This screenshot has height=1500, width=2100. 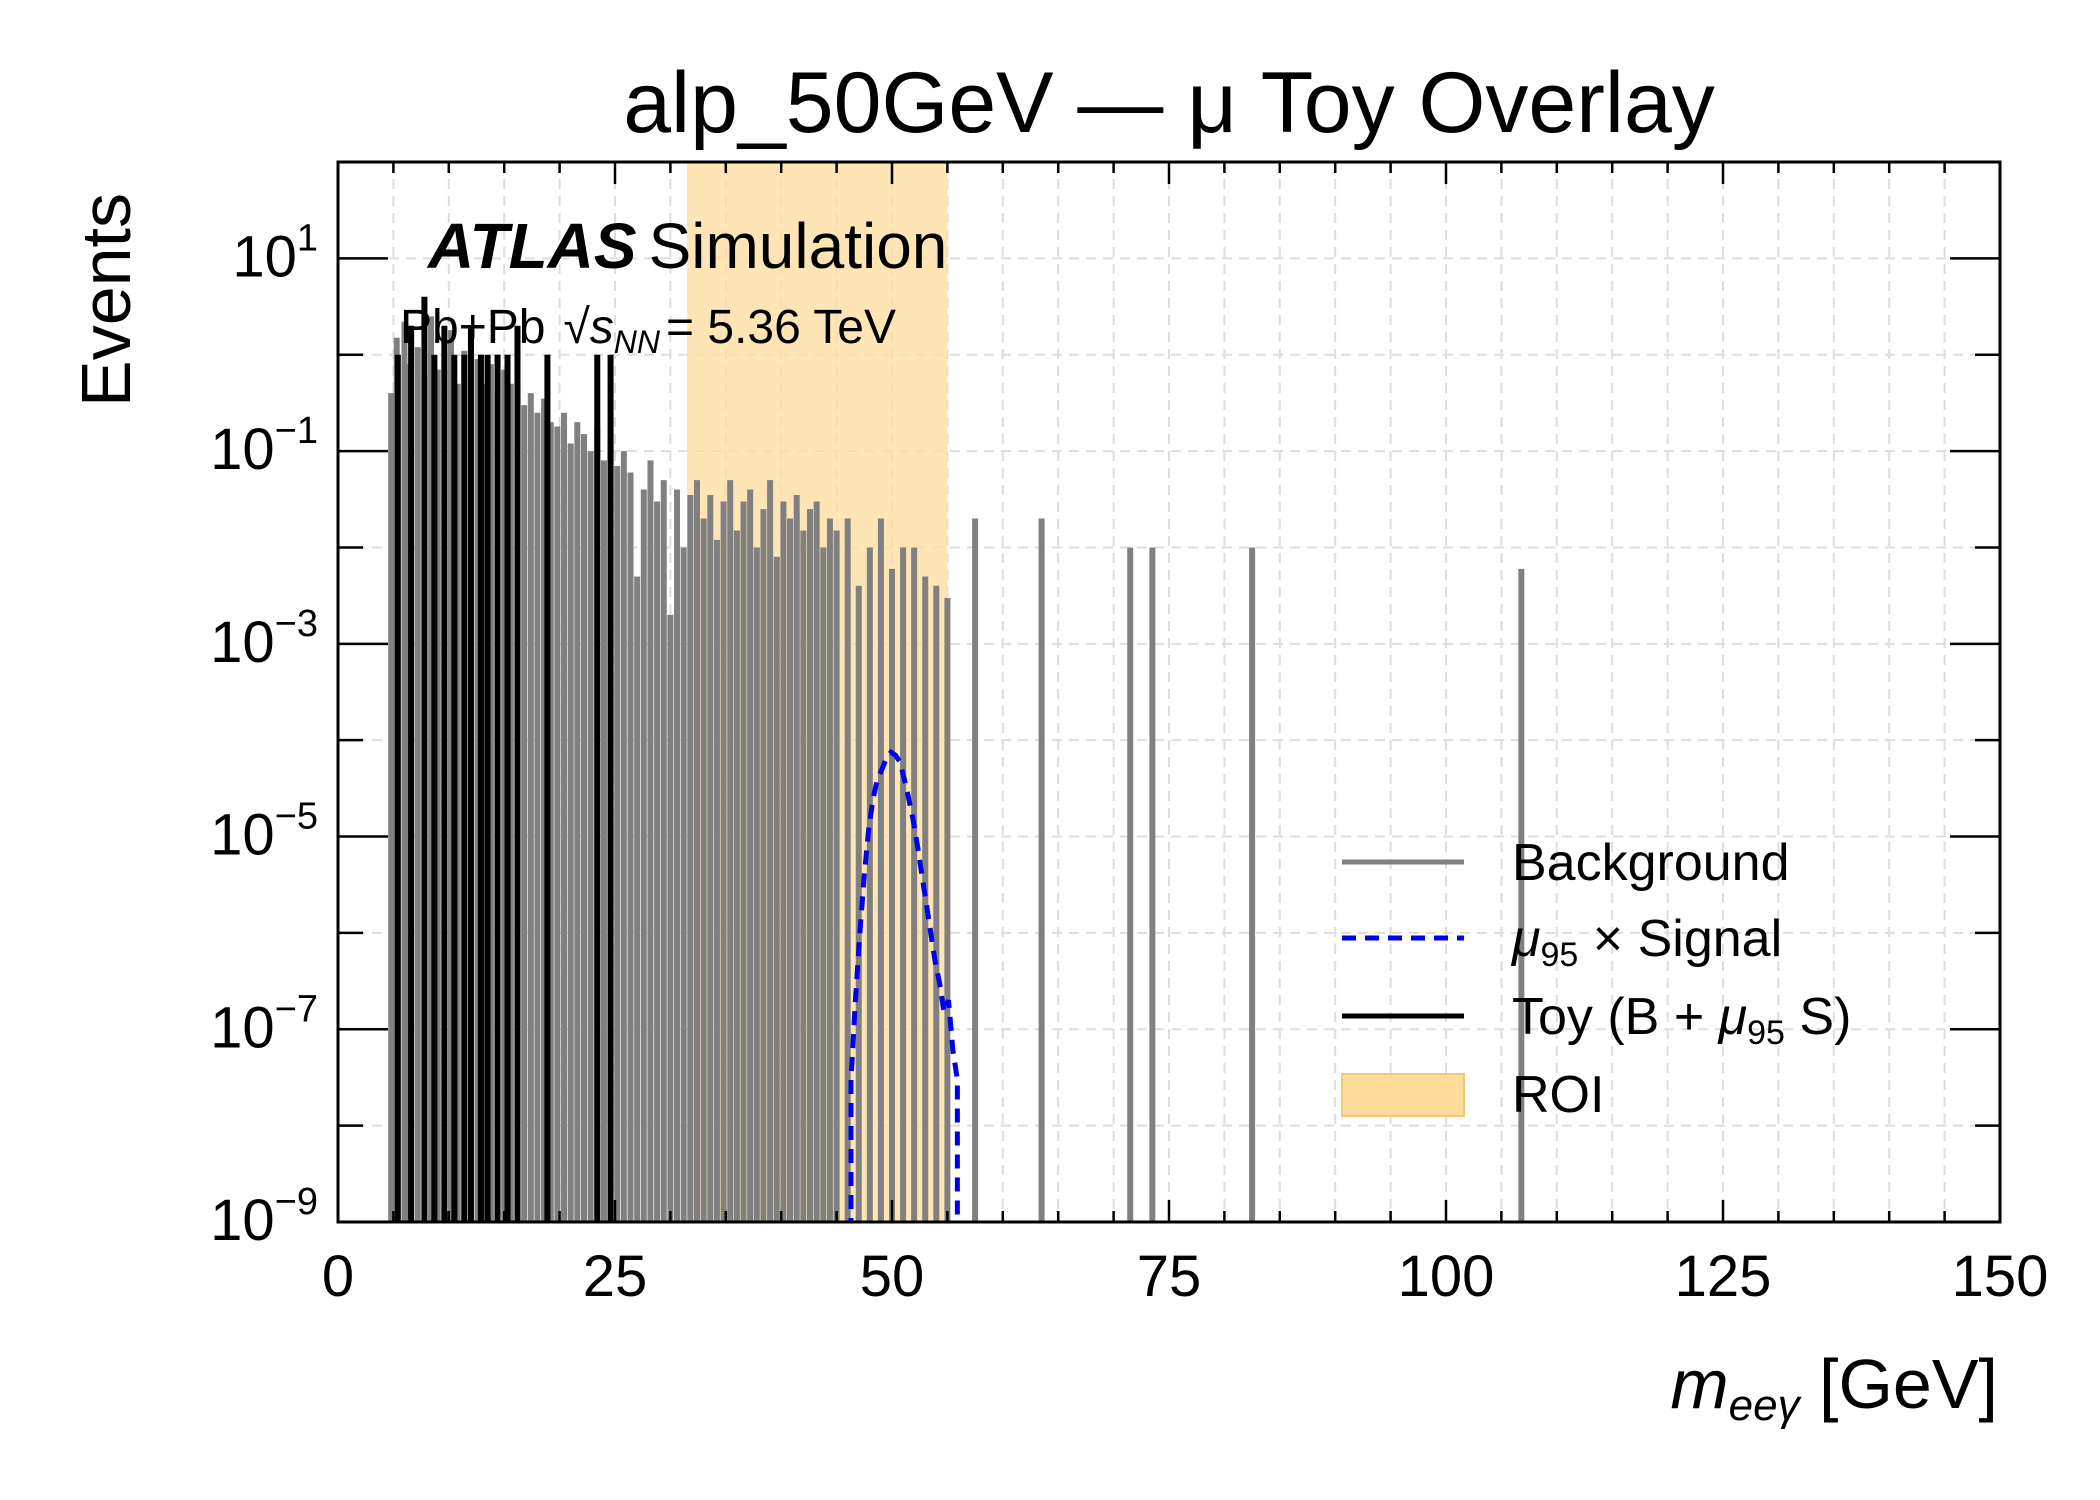 I want to click on collision-system: Pb+Pb, so click(x=472, y=327).